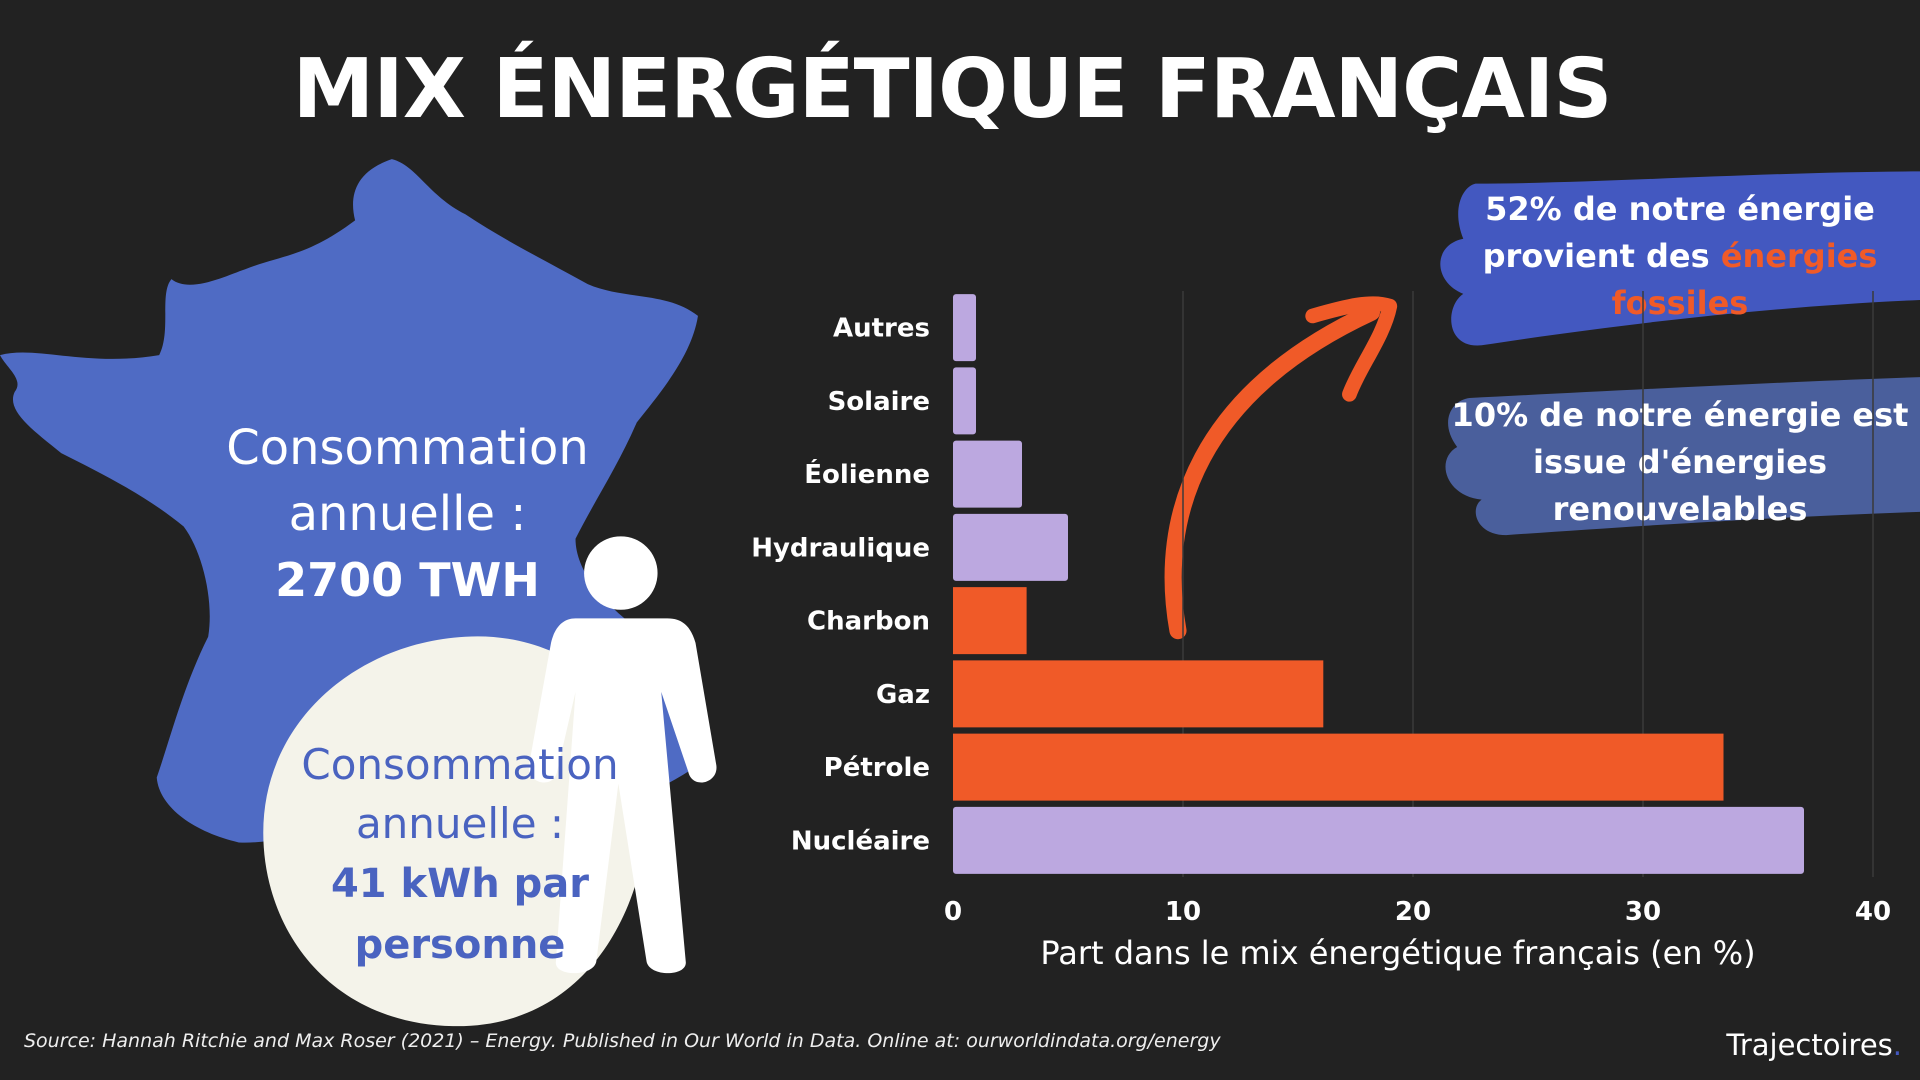 The image size is (1920, 1080). What do you see at coordinates (877, 768) in the screenshot?
I see `category-label: Pétrole` at bounding box center [877, 768].